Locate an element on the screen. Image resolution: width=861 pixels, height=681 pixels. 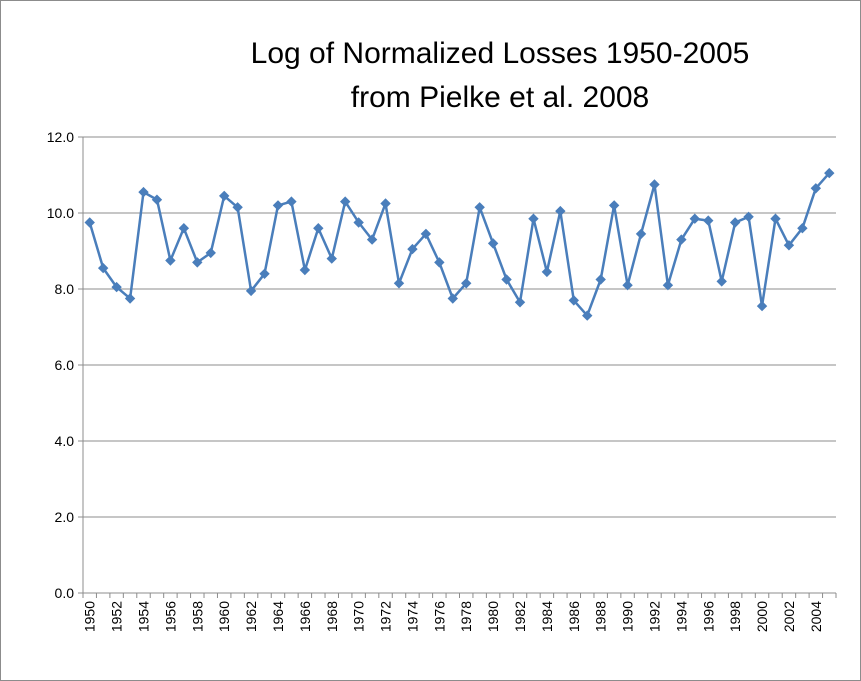
x-tick-label: 2000 is located at coordinates (762, 616).